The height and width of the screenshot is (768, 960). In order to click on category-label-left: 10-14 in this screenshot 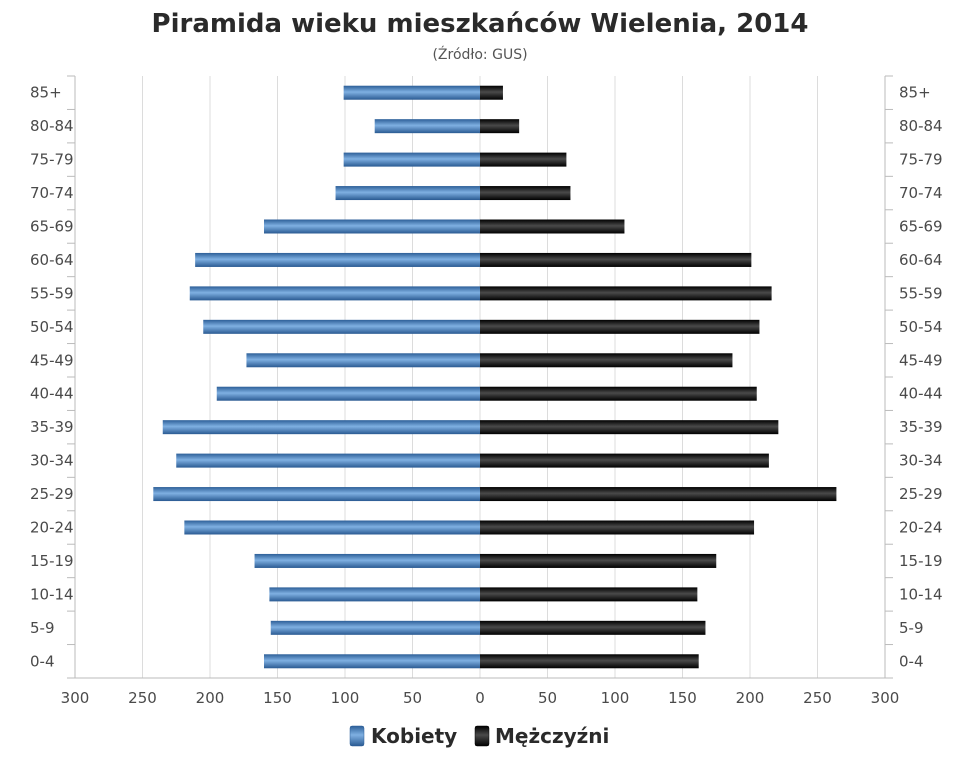, I will do `click(52, 594)`.